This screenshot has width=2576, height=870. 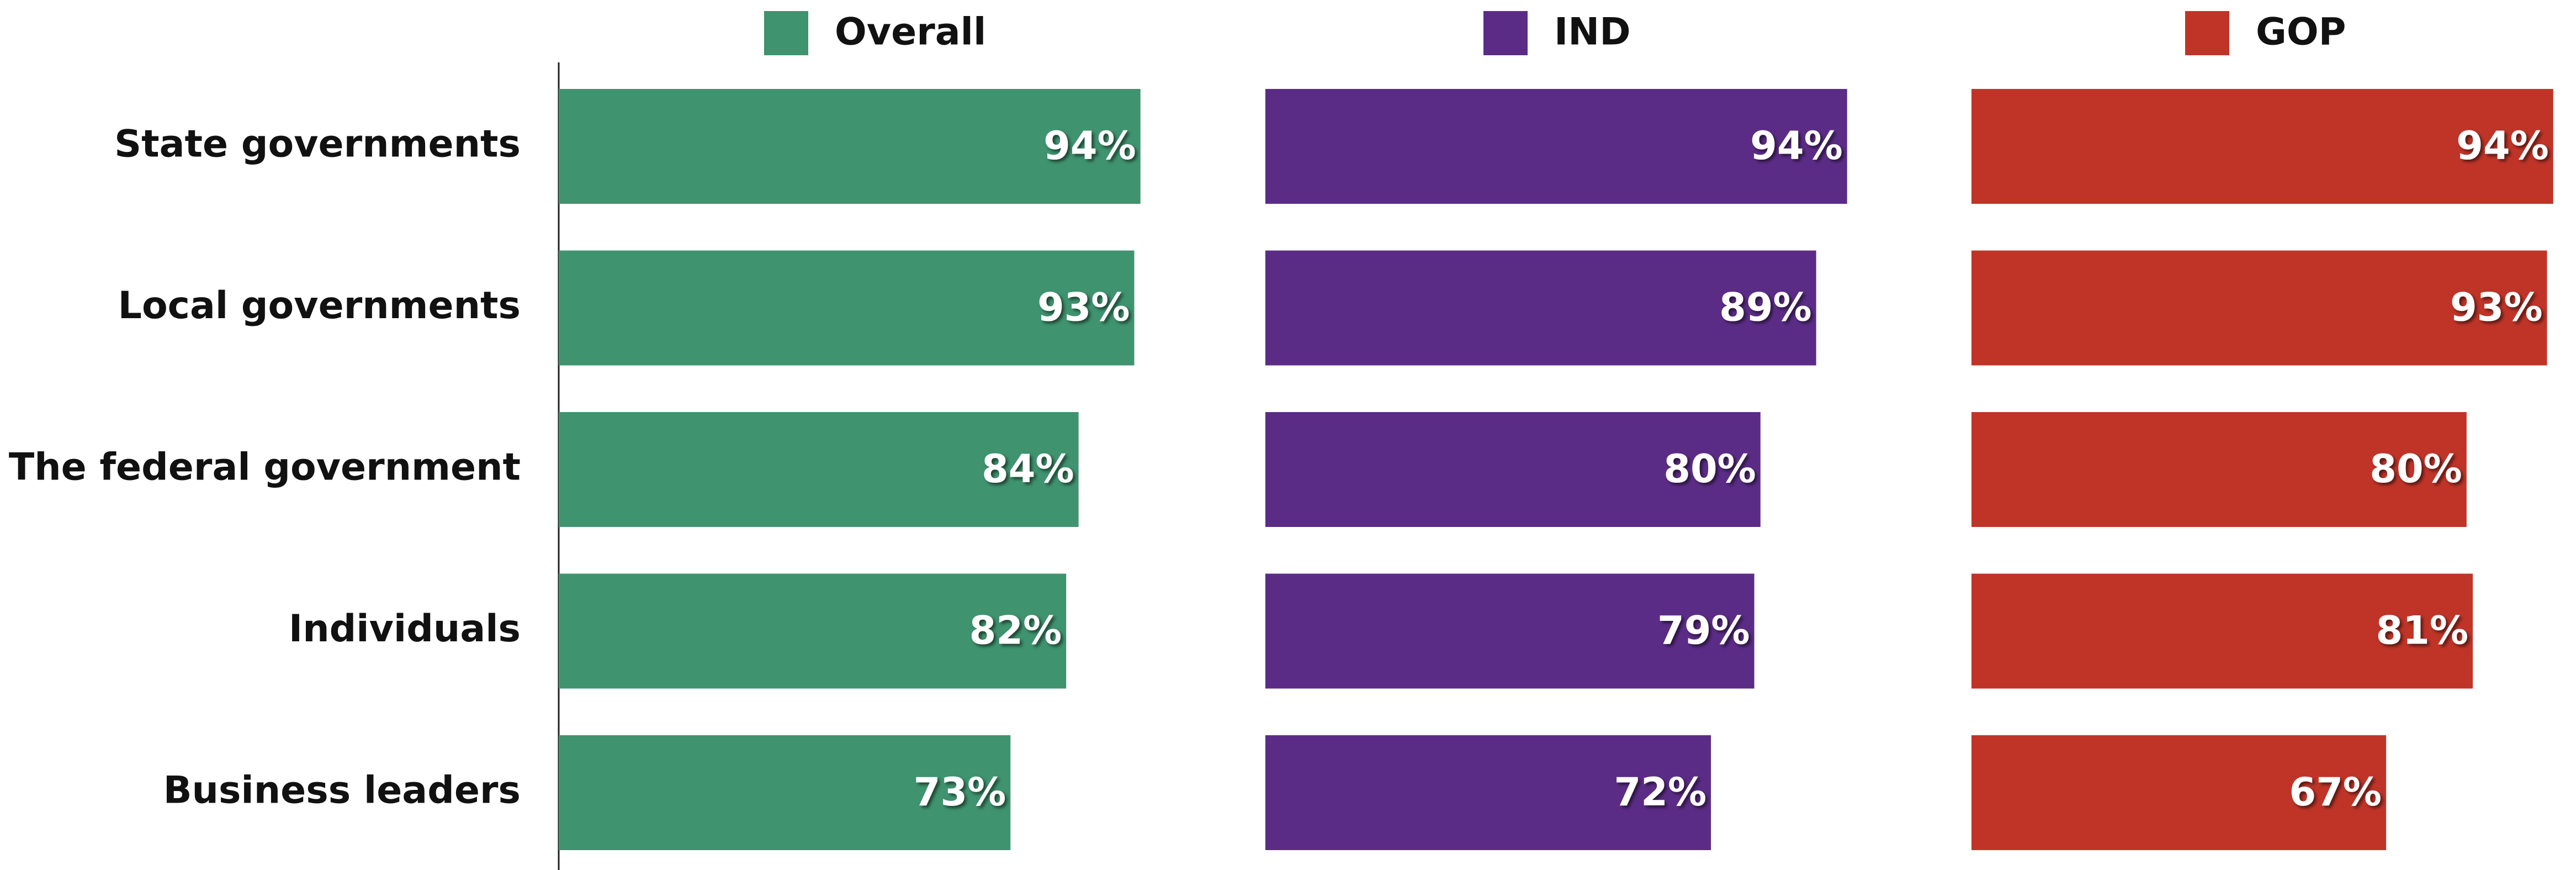 I want to click on category-label: Local governments, so click(x=319, y=306).